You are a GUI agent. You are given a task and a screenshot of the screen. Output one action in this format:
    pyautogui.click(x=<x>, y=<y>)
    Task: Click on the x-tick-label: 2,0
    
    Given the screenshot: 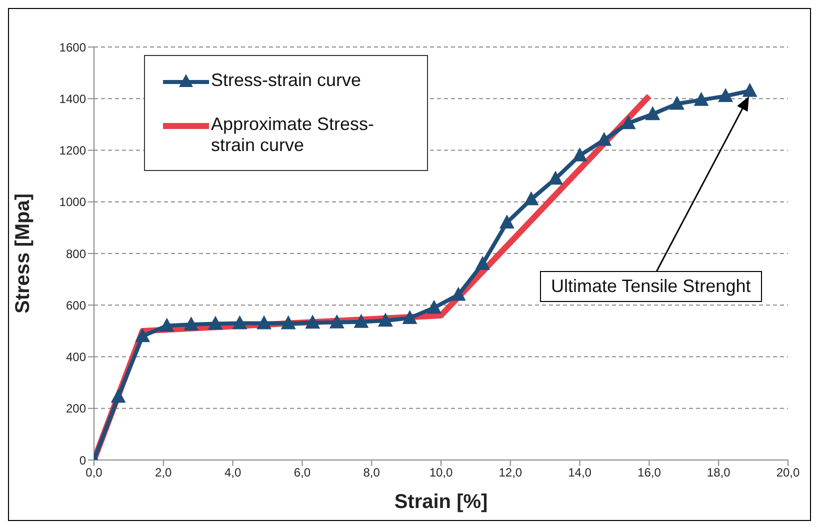 What is the action you would take?
    pyautogui.click(x=163, y=473)
    